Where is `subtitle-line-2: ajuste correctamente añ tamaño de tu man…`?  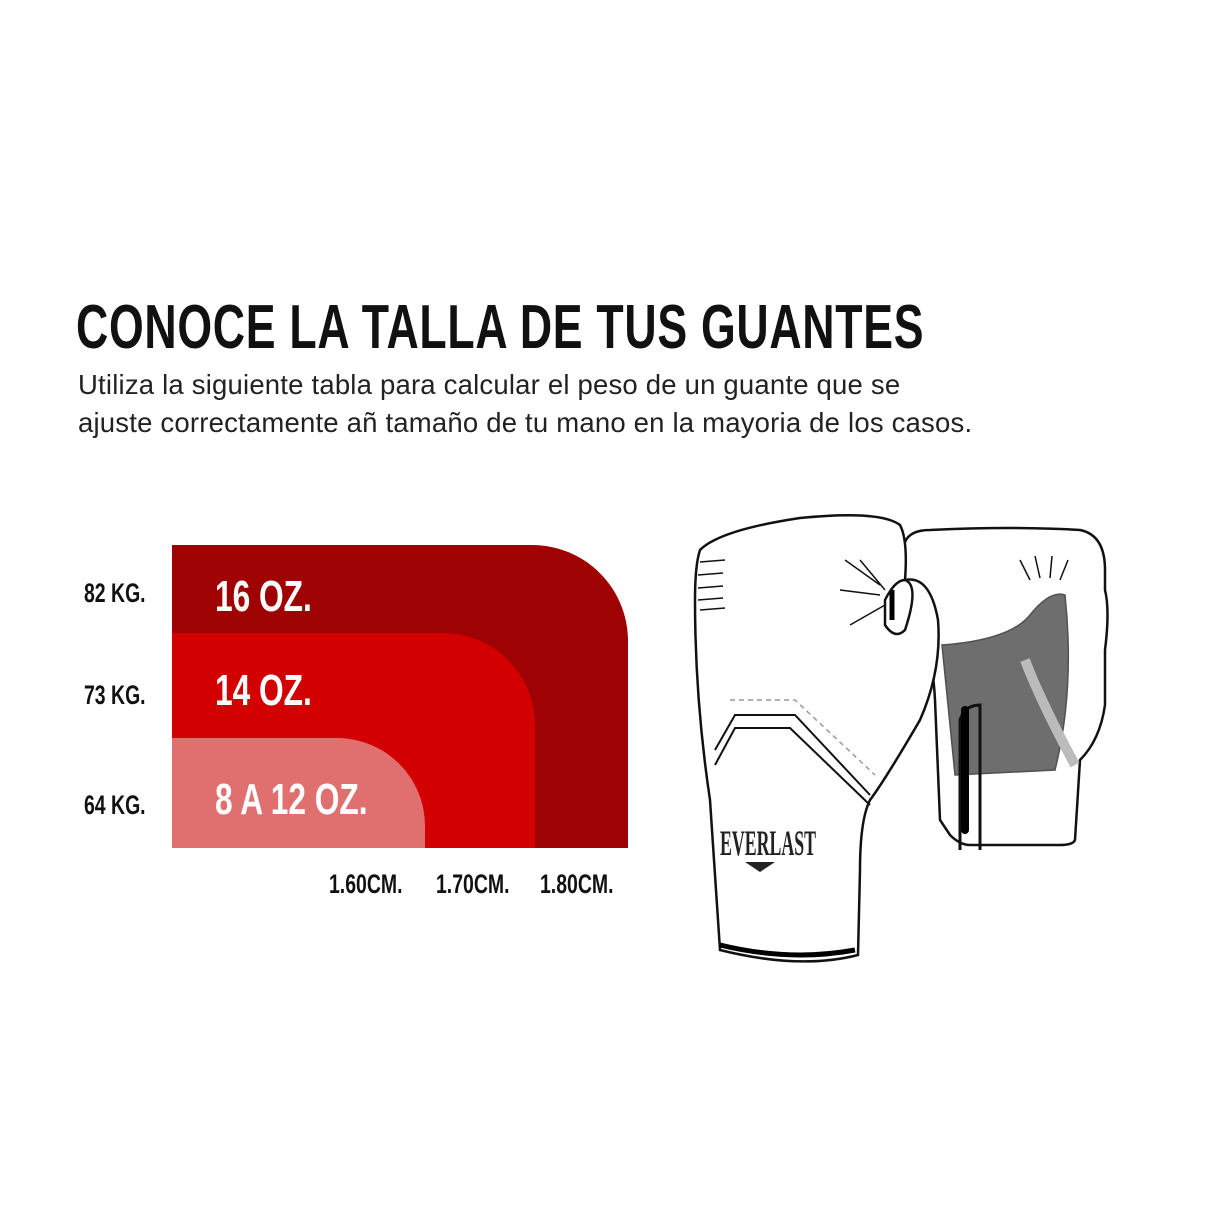 subtitle-line-2: ajuste correctamente añ tamaño de tu man… is located at coordinates (525, 422).